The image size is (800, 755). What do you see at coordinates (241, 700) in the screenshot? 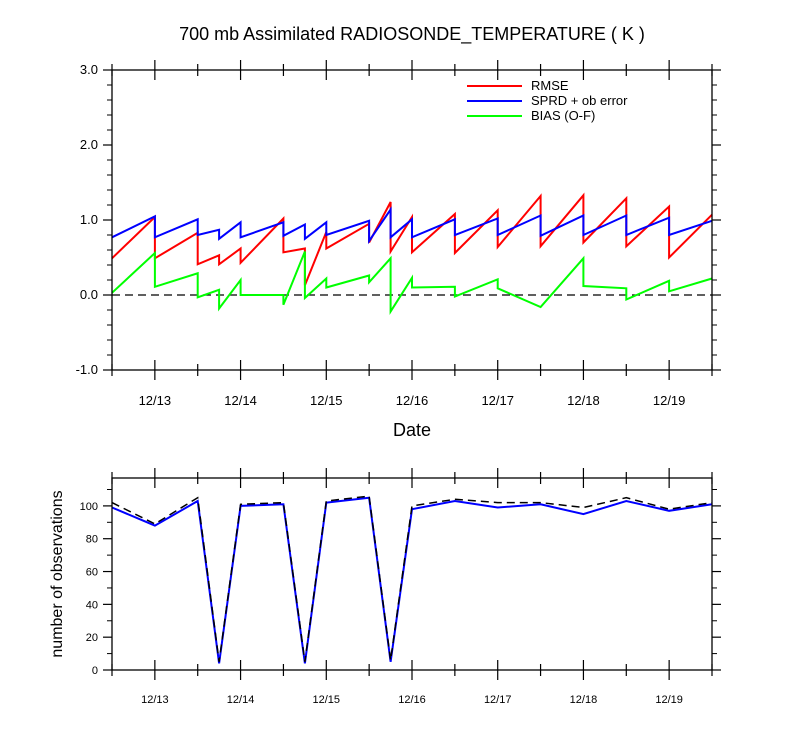
I see `bottom-xtick-label: 12/14` at bounding box center [241, 700].